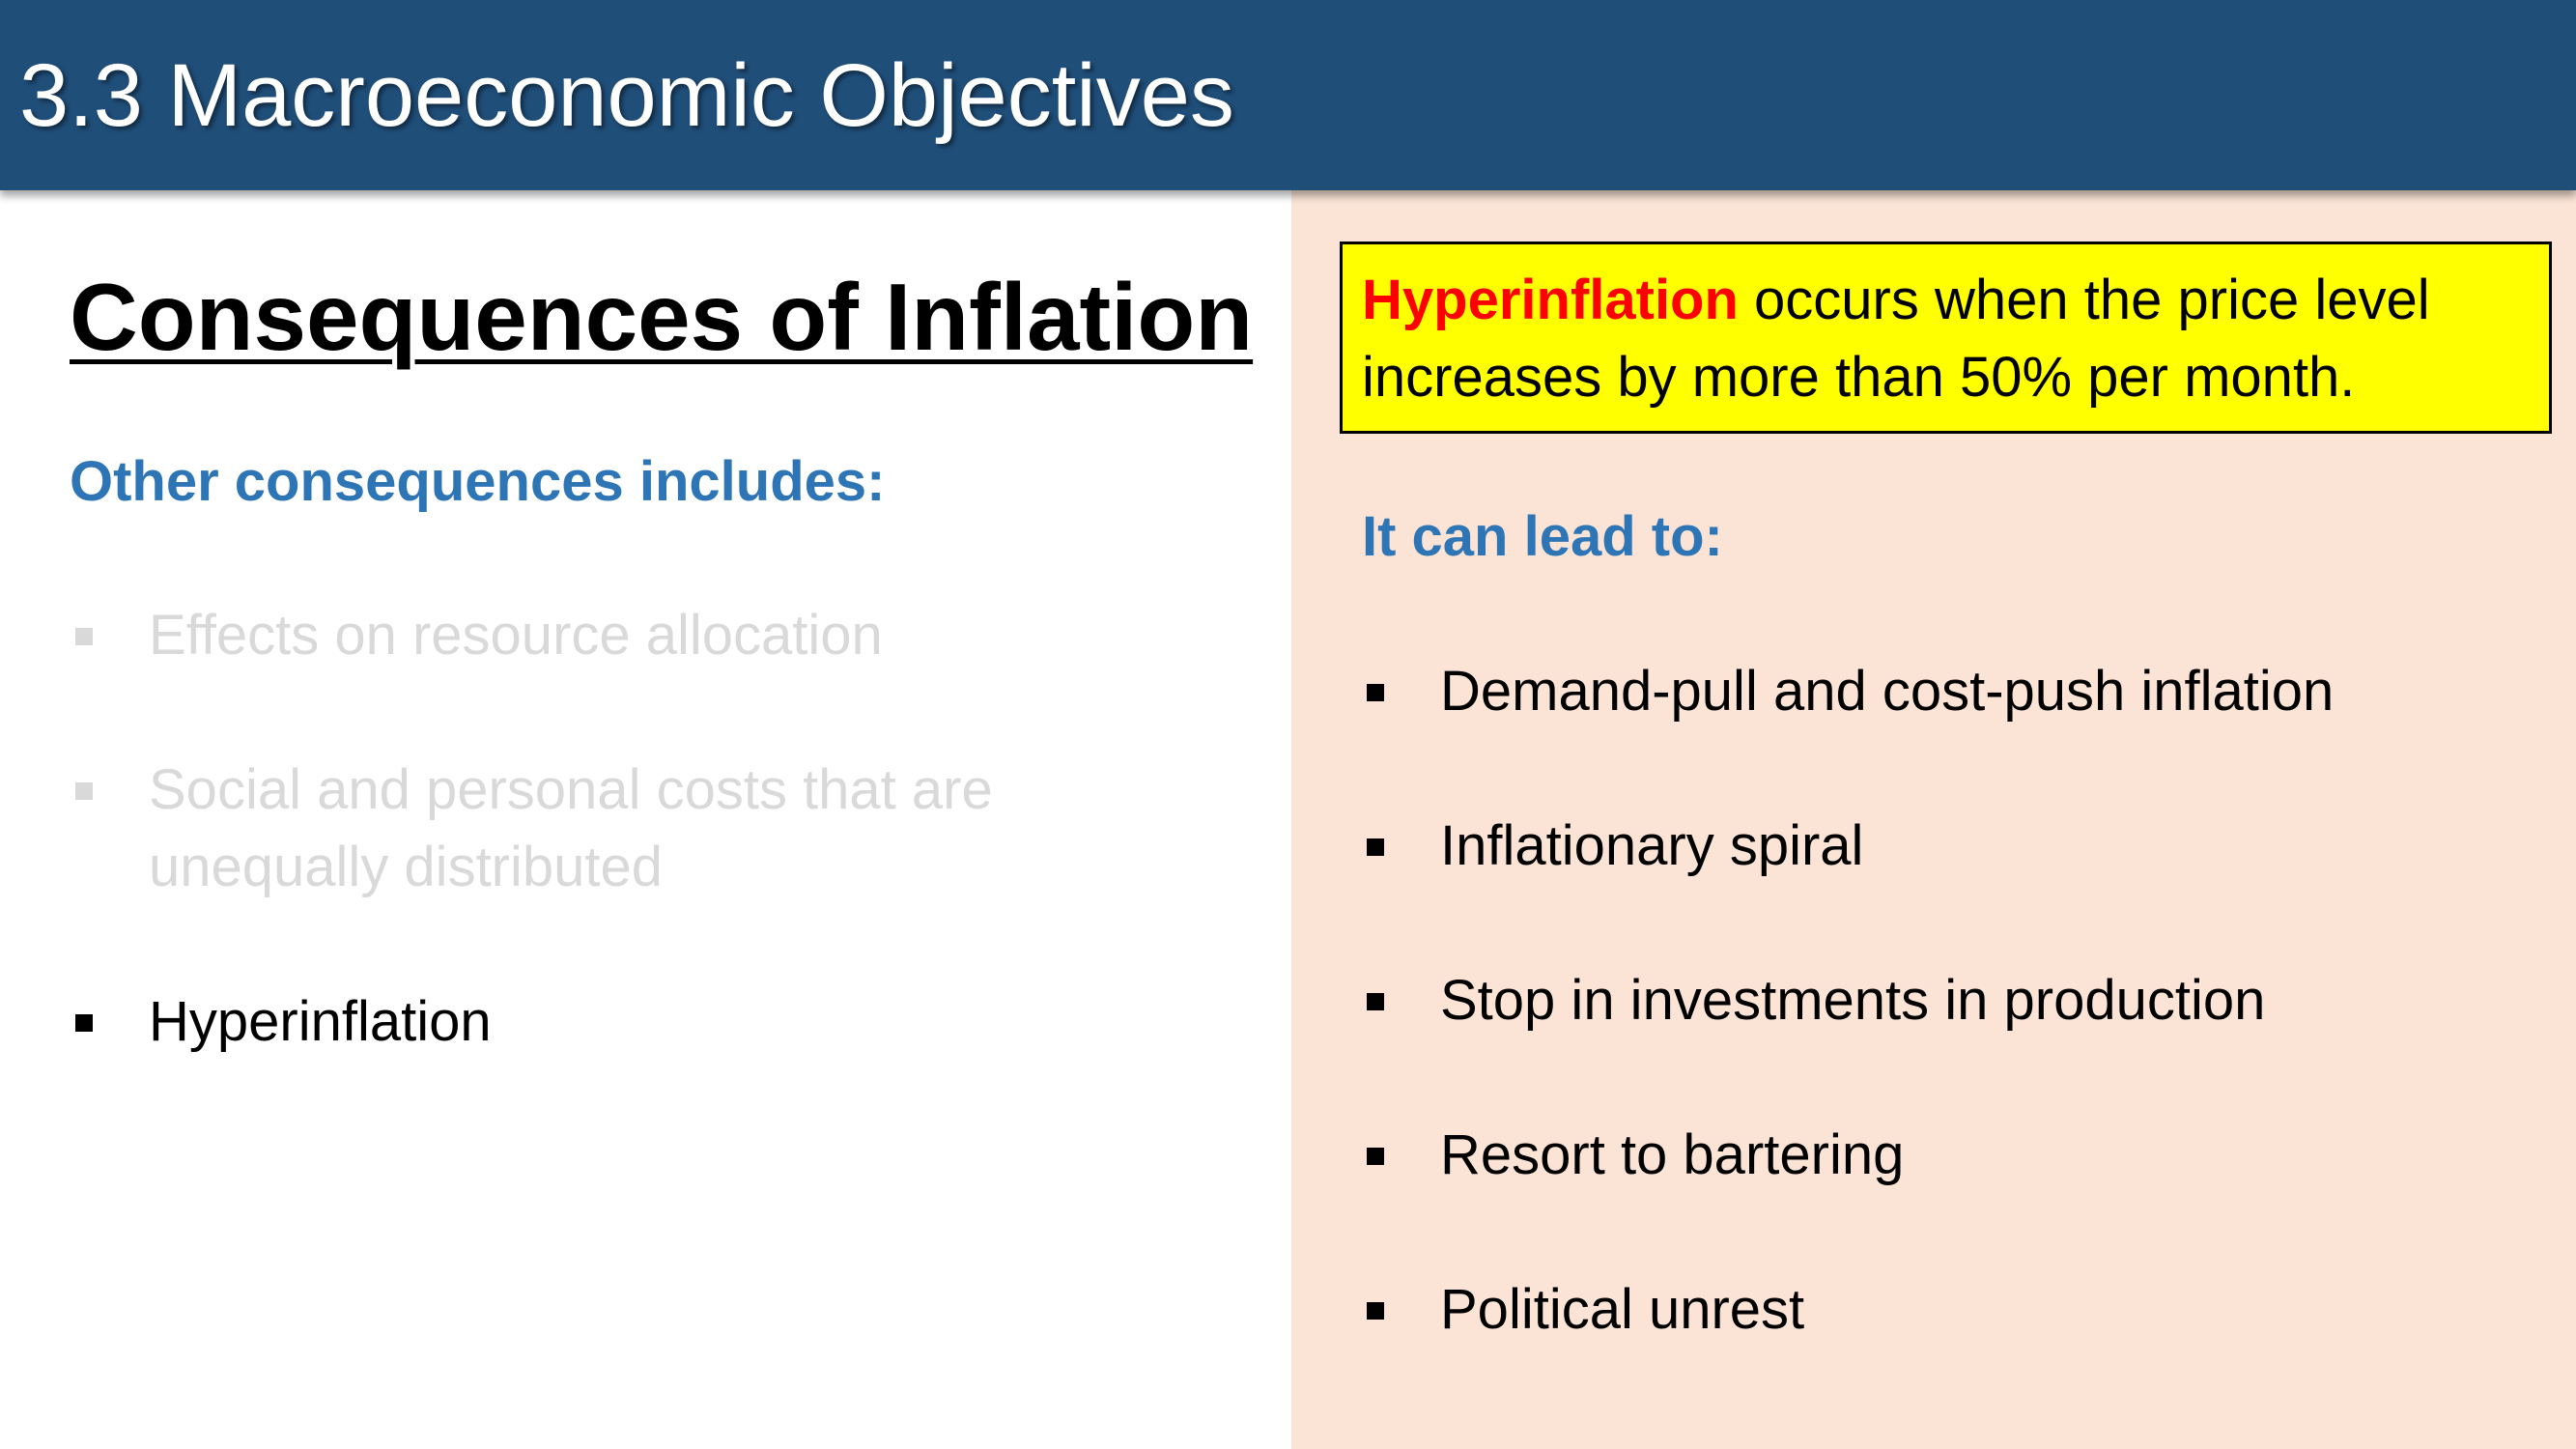  Describe the element at coordinates (516, 635) in the screenshot. I see `list-item-text: Effects on resource allocation` at that location.